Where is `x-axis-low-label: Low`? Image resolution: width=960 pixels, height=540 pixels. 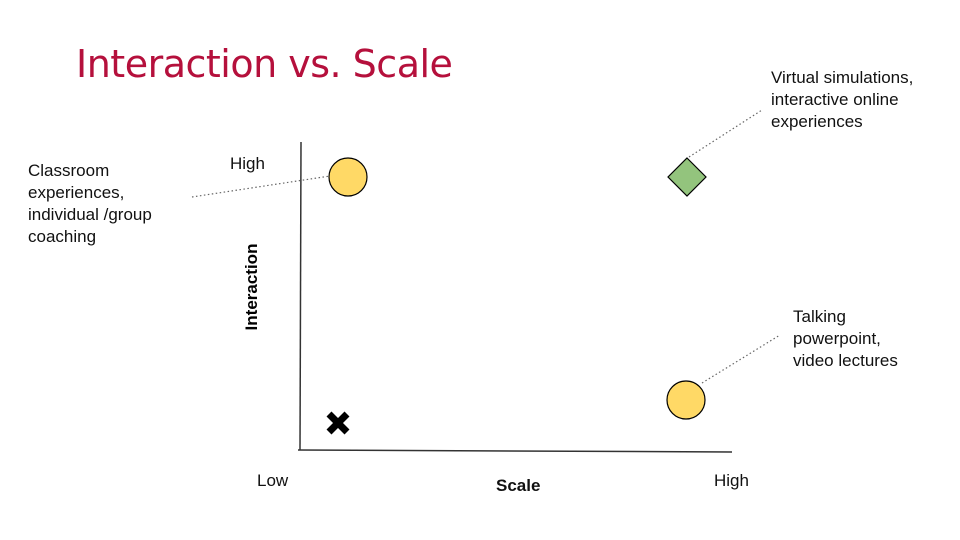
x-axis-low-label: Low is located at coordinates (273, 480).